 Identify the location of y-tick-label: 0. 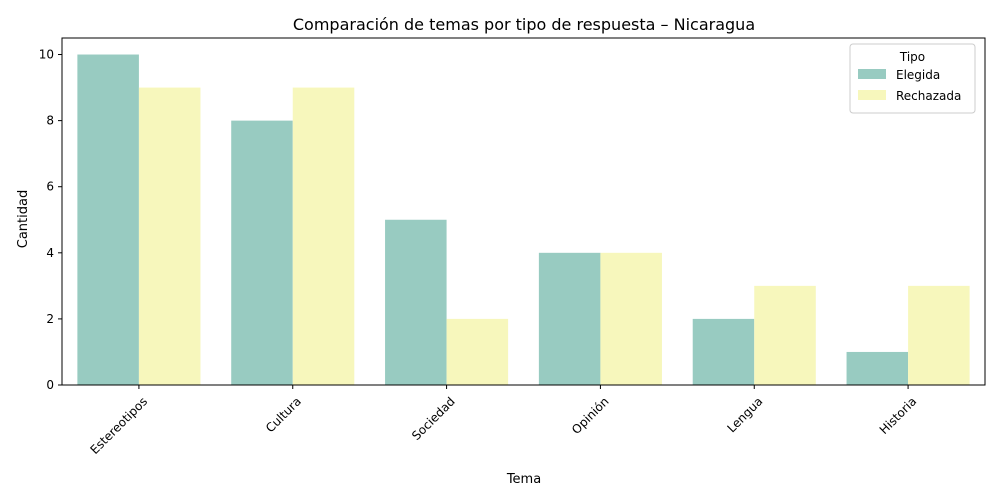
(50, 385).